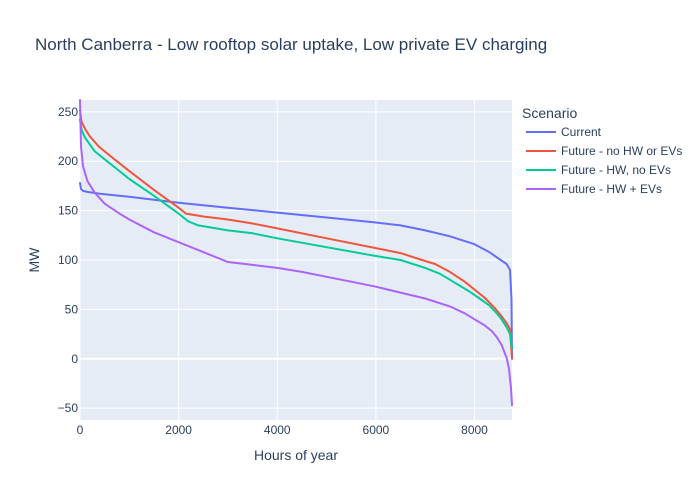 The height and width of the screenshot is (500, 700). What do you see at coordinates (178, 430) in the screenshot?
I see `x-tick-label: 2000` at bounding box center [178, 430].